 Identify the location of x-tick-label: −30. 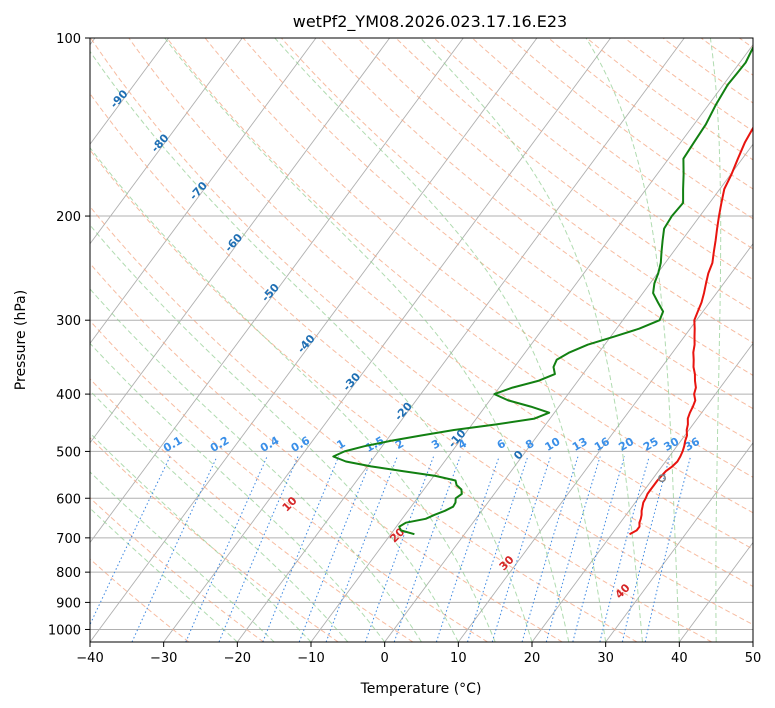
(163, 658).